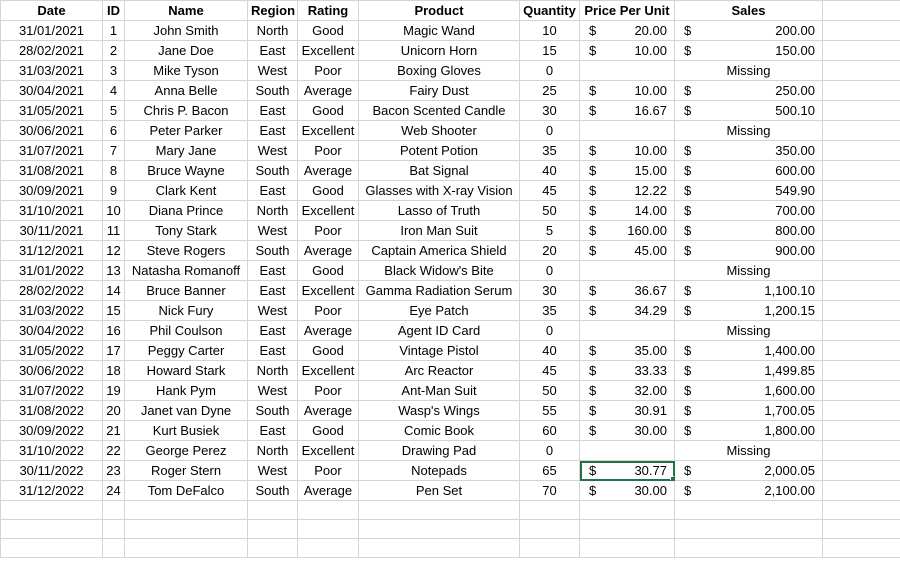 The width and height of the screenshot is (900, 568). I want to click on cell-price-per-unit: $20.00, so click(627, 30).